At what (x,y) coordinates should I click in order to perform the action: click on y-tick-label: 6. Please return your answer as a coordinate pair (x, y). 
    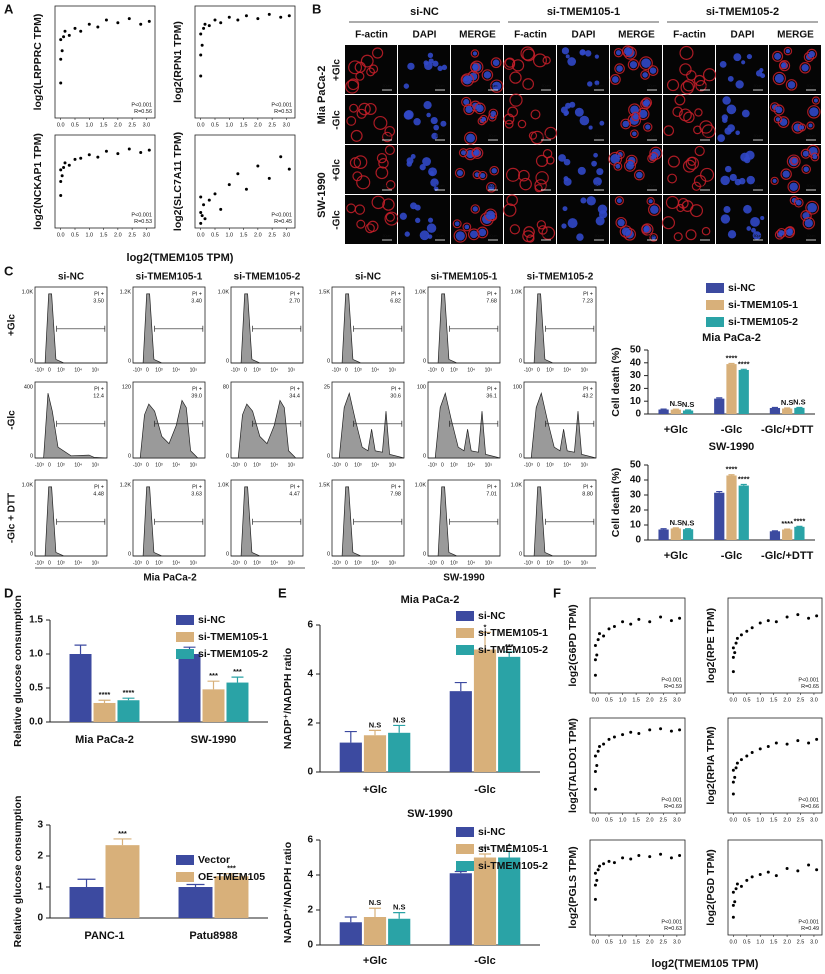
    Looking at the image, I should click on (310, 840).